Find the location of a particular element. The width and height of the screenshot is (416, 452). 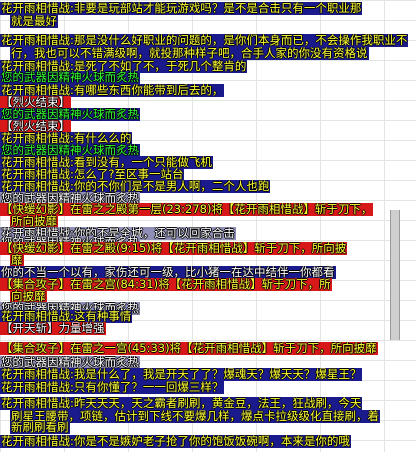

chat-line: 花开雨相惜战:我是什么了，我是开天了了？爆魂天？爆天天？爆星王？ is located at coordinates (181, 374).